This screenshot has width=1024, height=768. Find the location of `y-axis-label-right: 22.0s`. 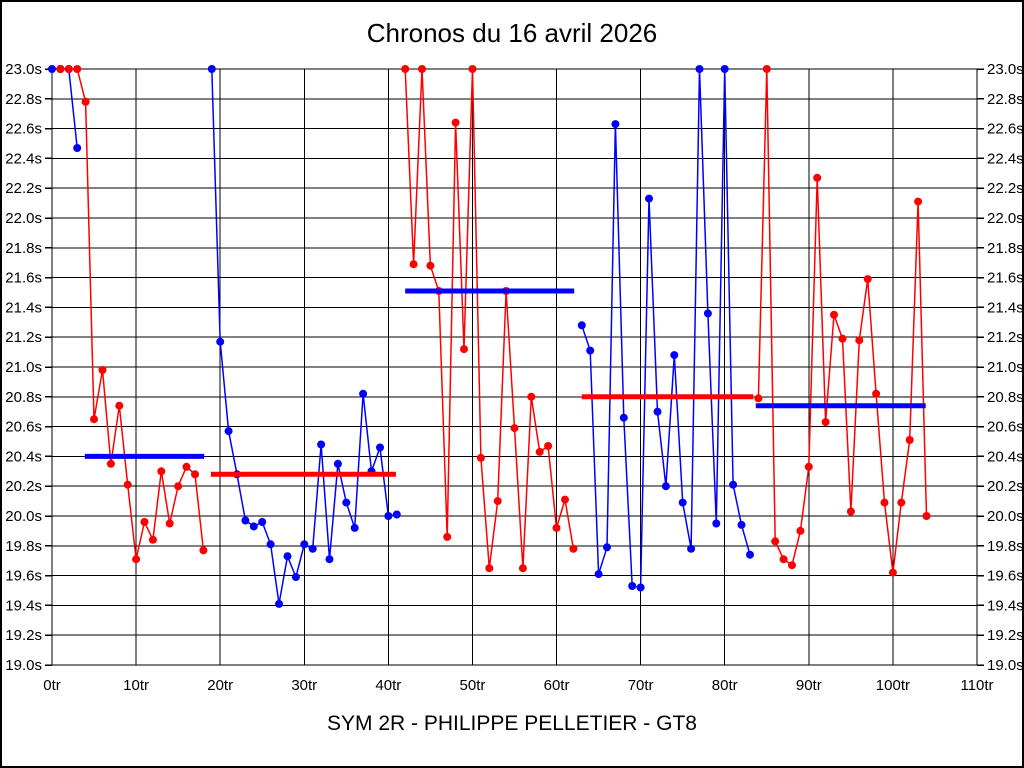

y-axis-label-right: 22.0s is located at coordinates (1005, 218).